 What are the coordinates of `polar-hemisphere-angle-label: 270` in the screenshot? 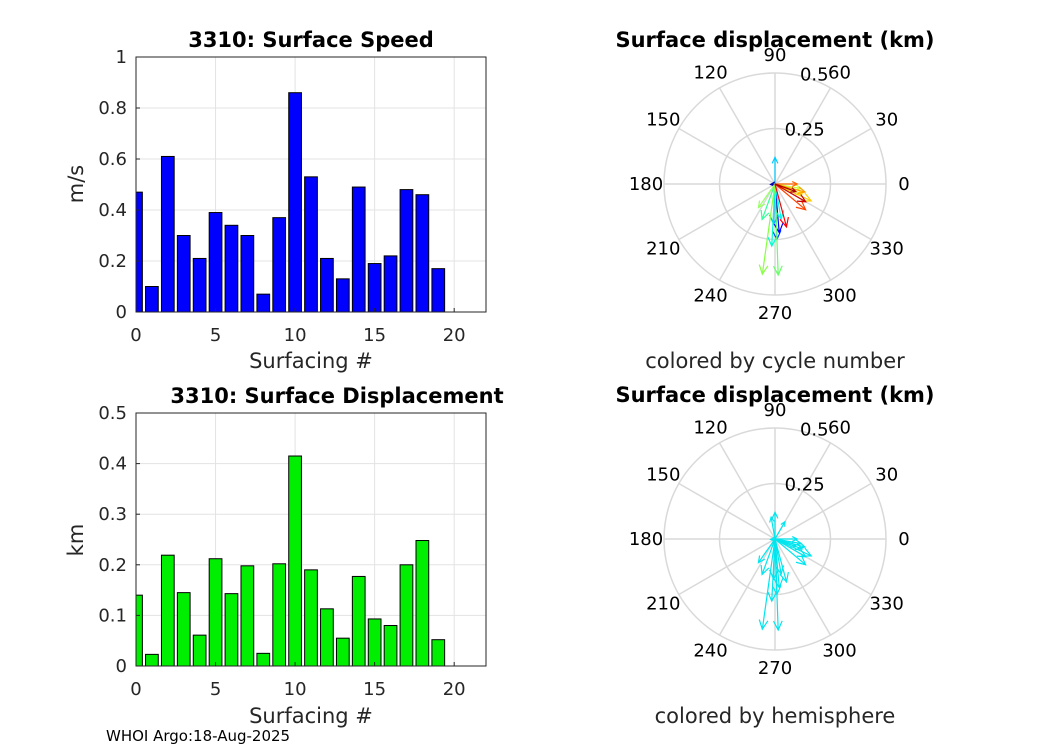 It's located at (775, 668).